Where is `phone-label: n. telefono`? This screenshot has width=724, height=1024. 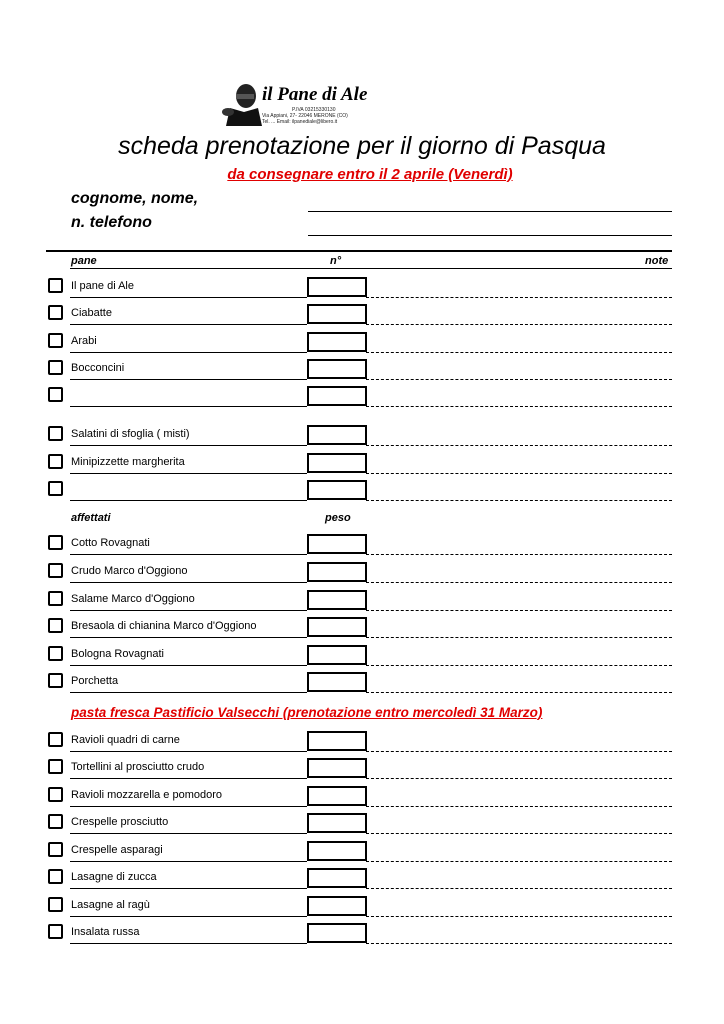
phone-label: n. telefono is located at coordinates (111, 222).